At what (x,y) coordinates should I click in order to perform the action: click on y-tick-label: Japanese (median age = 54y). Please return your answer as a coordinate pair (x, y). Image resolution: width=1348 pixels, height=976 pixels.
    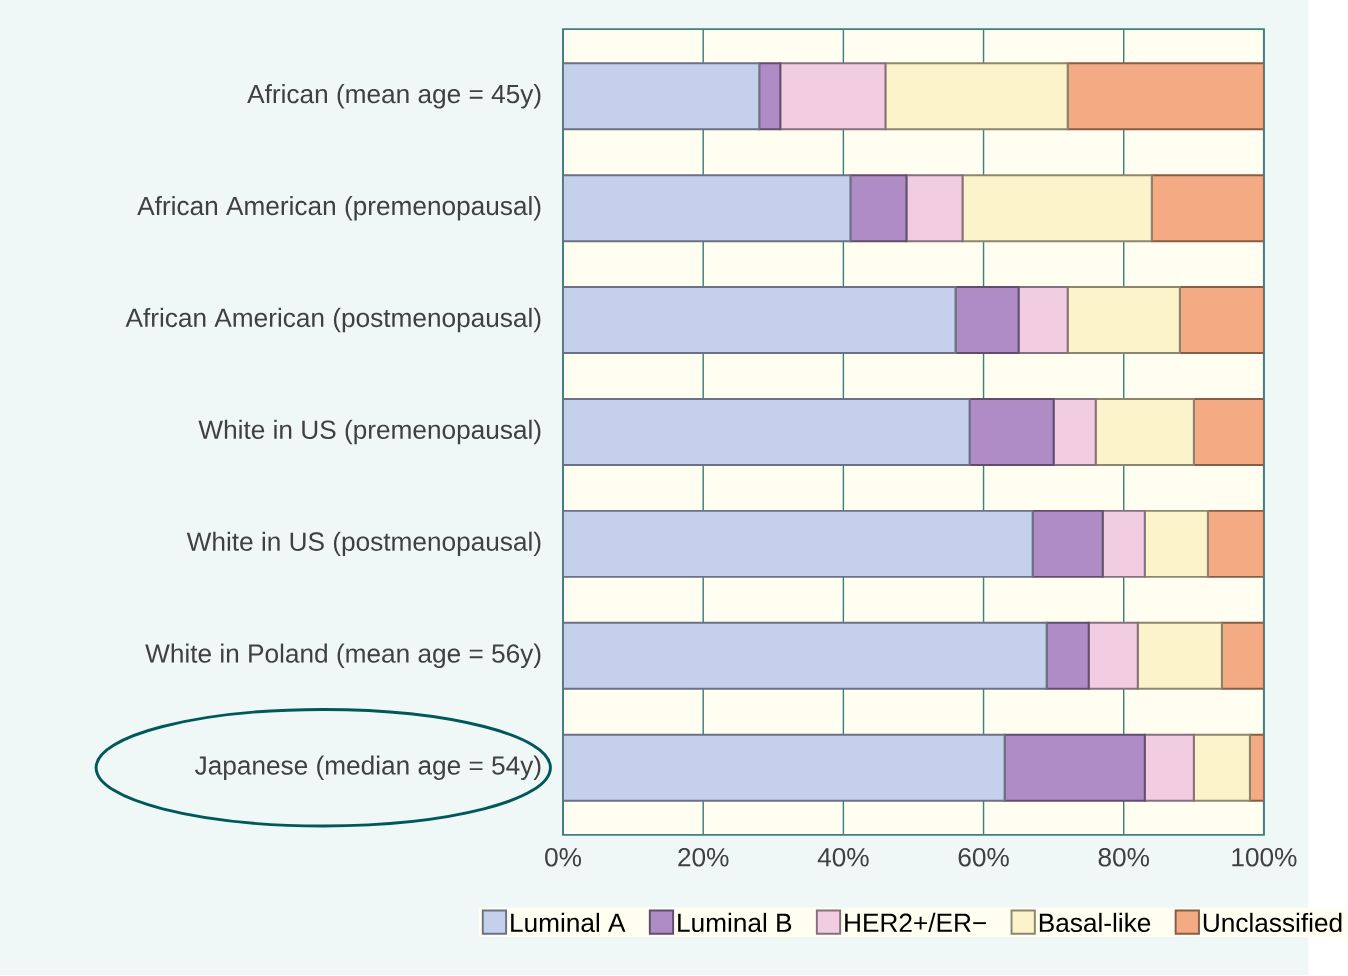
    Looking at the image, I should click on (368, 768).